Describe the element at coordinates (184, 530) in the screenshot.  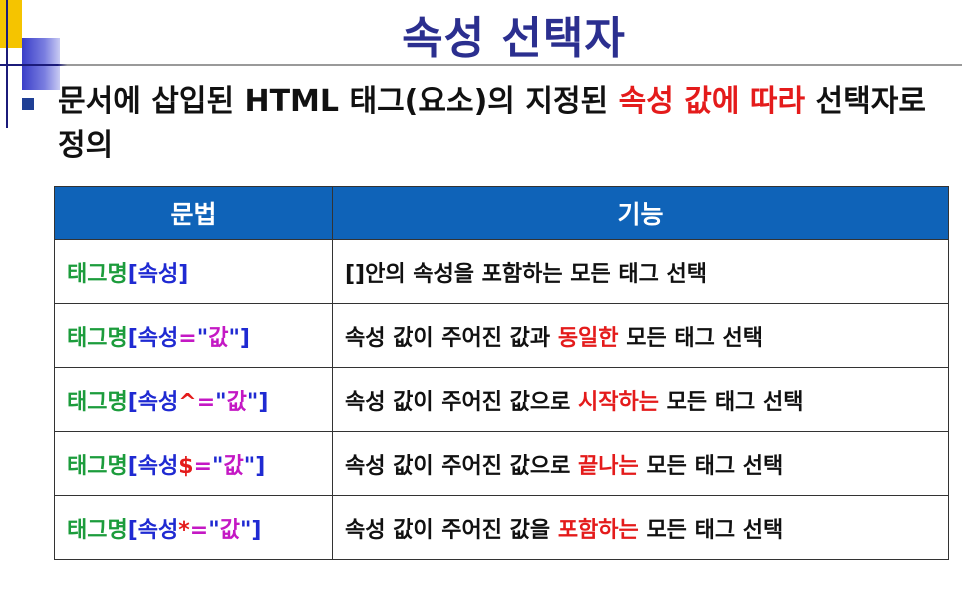
I see `syntax-operator: *` at that location.